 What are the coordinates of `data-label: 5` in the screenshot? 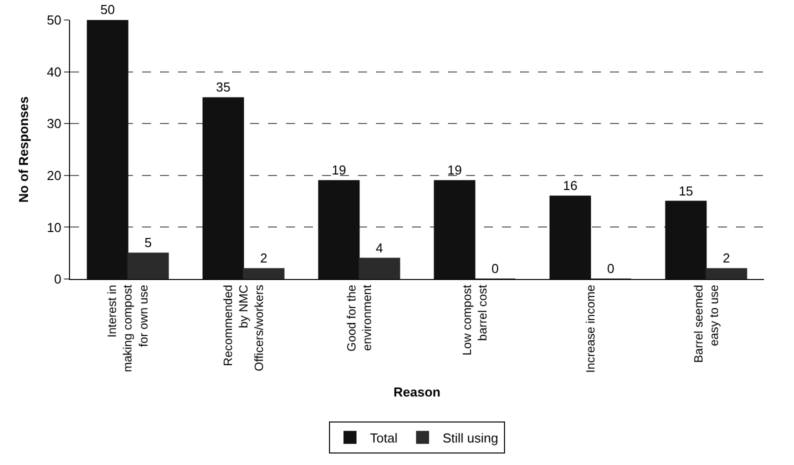 It's located at (148, 242).